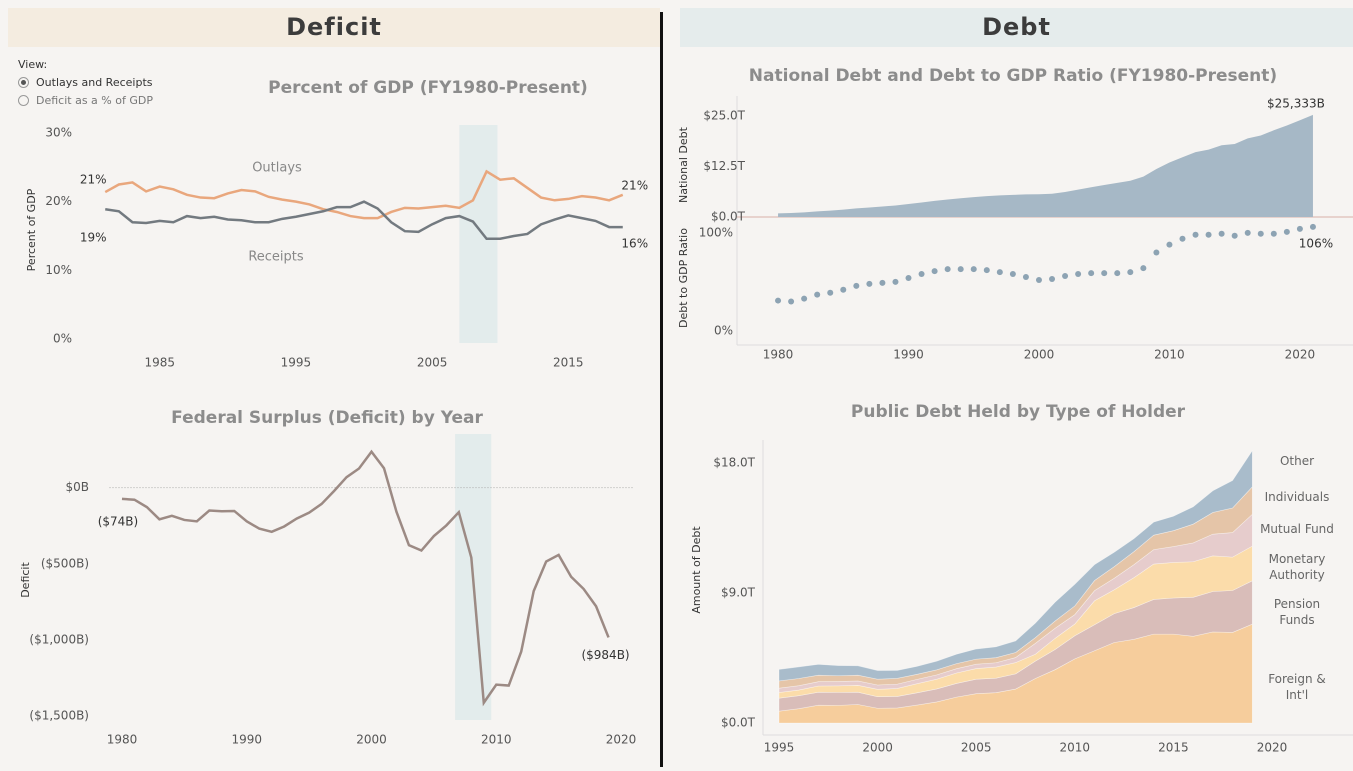 This screenshot has width=1353, height=771. Describe the element at coordinates (683, 164) in the screenshot. I see `y-axis-label: National Debt` at that location.